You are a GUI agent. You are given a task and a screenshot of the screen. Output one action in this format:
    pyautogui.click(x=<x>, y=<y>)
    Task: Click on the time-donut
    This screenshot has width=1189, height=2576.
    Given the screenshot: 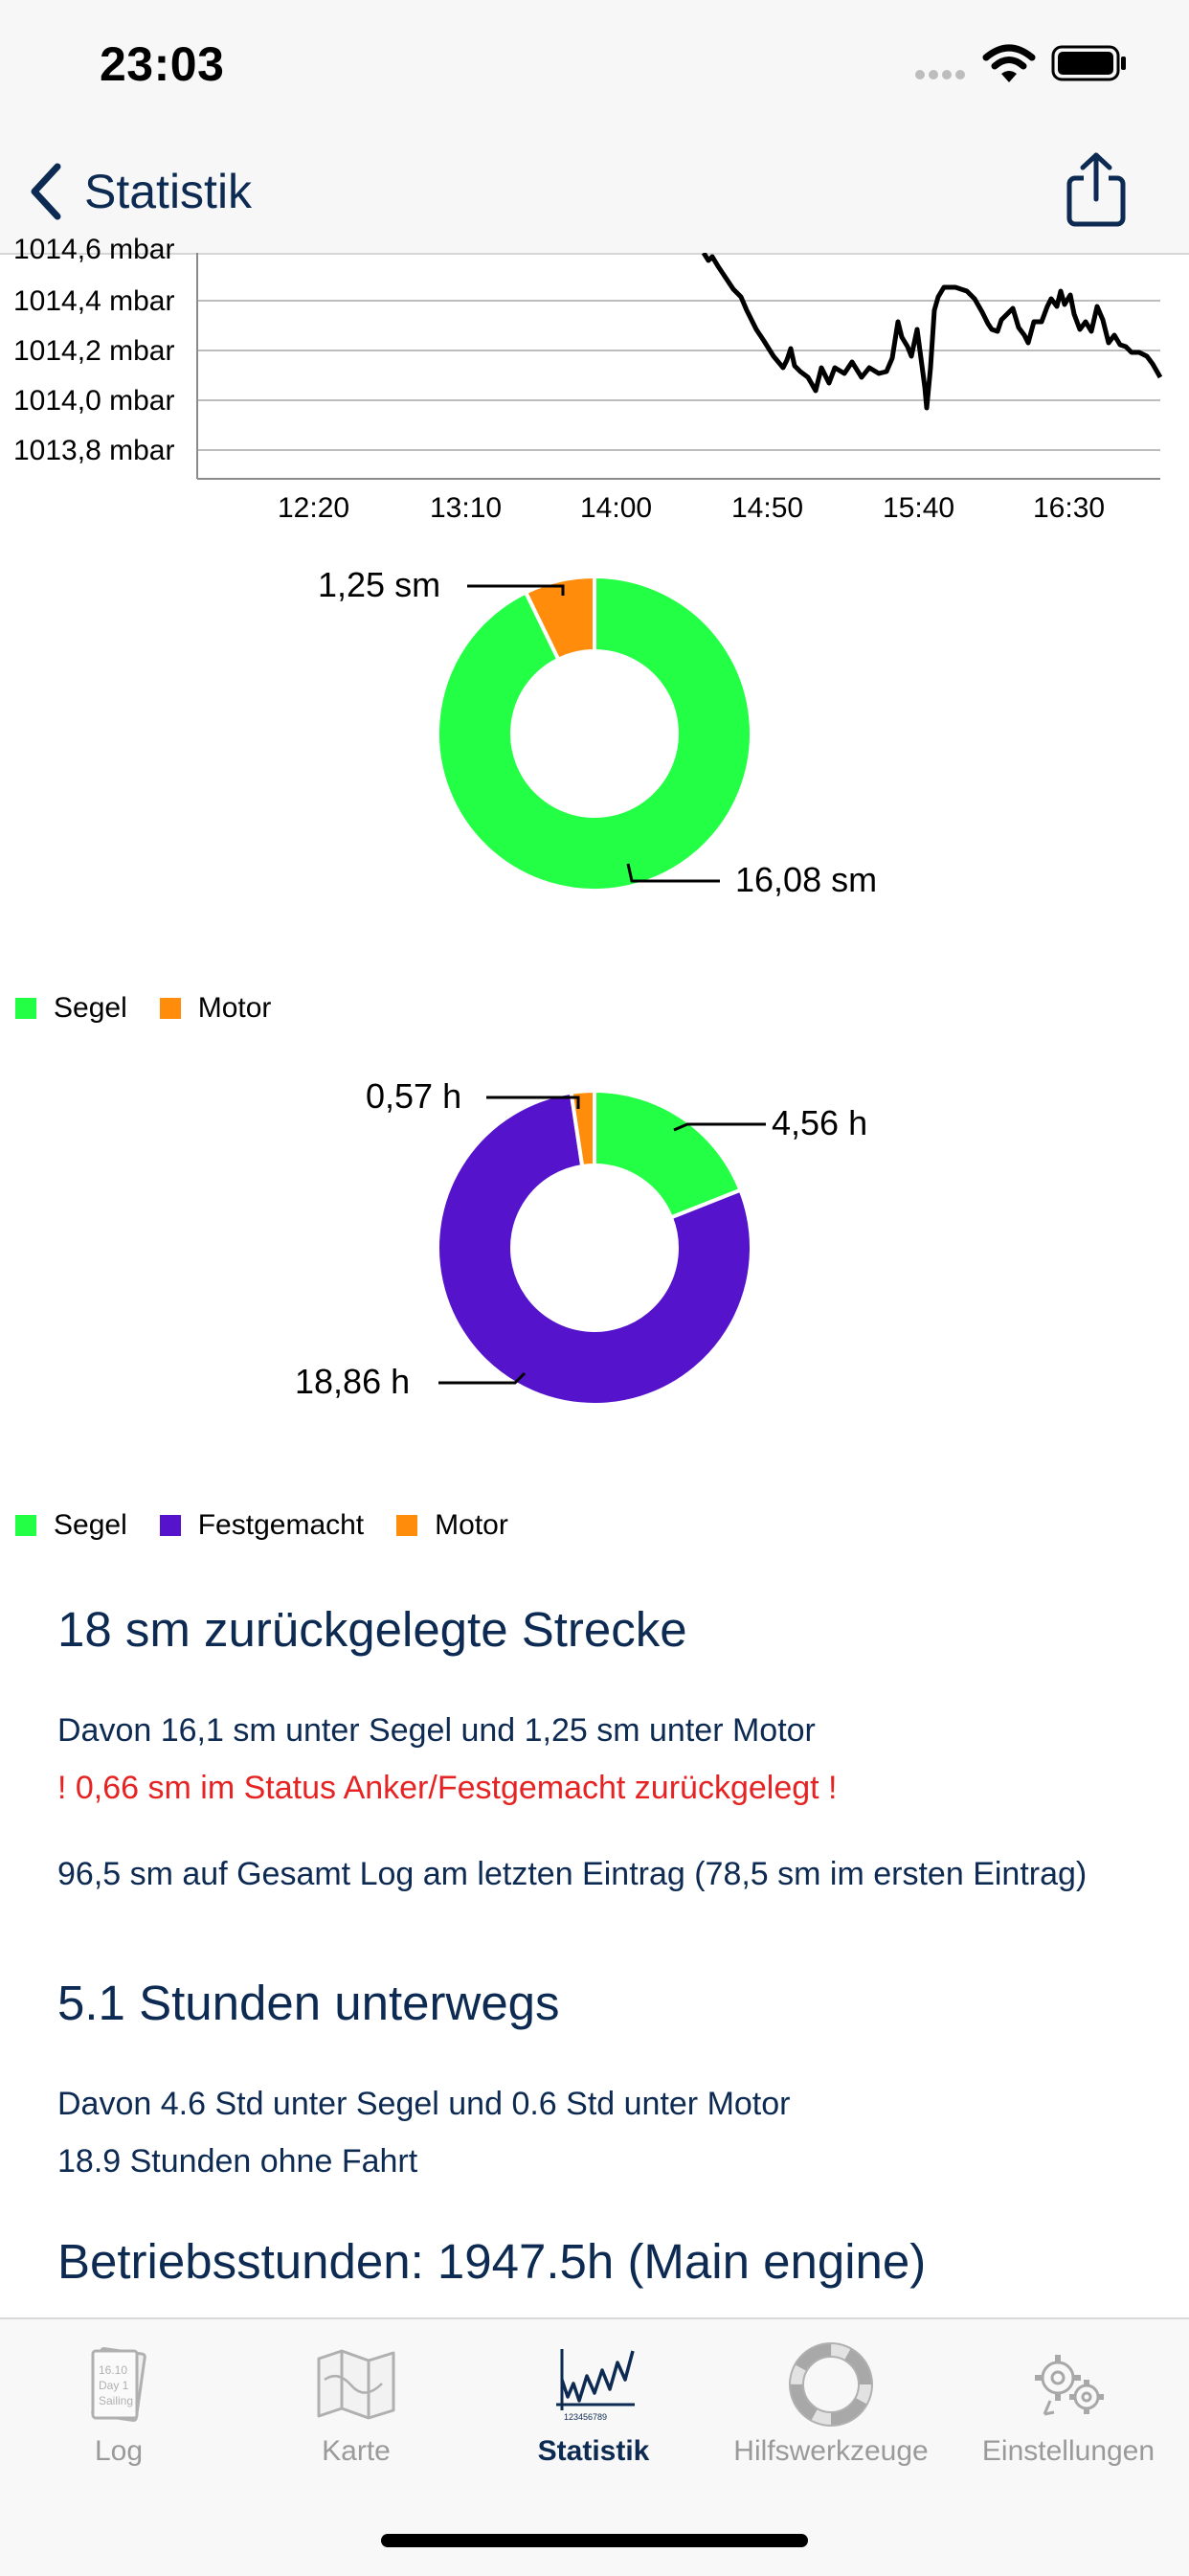 What is the action you would take?
    pyautogui.click(x=594, y=1247)
    